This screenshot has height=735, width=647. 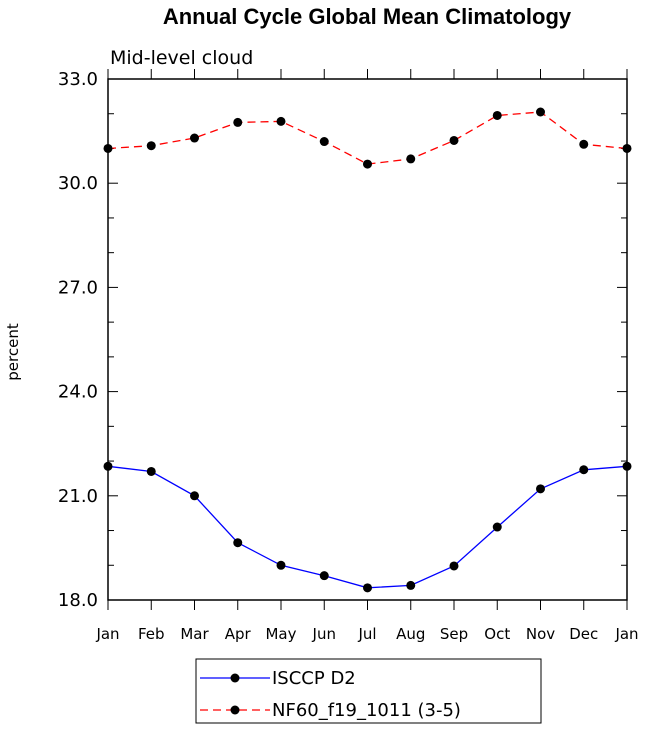 I want to click on x-tick-label: Apr, so click(x=238, y=634).